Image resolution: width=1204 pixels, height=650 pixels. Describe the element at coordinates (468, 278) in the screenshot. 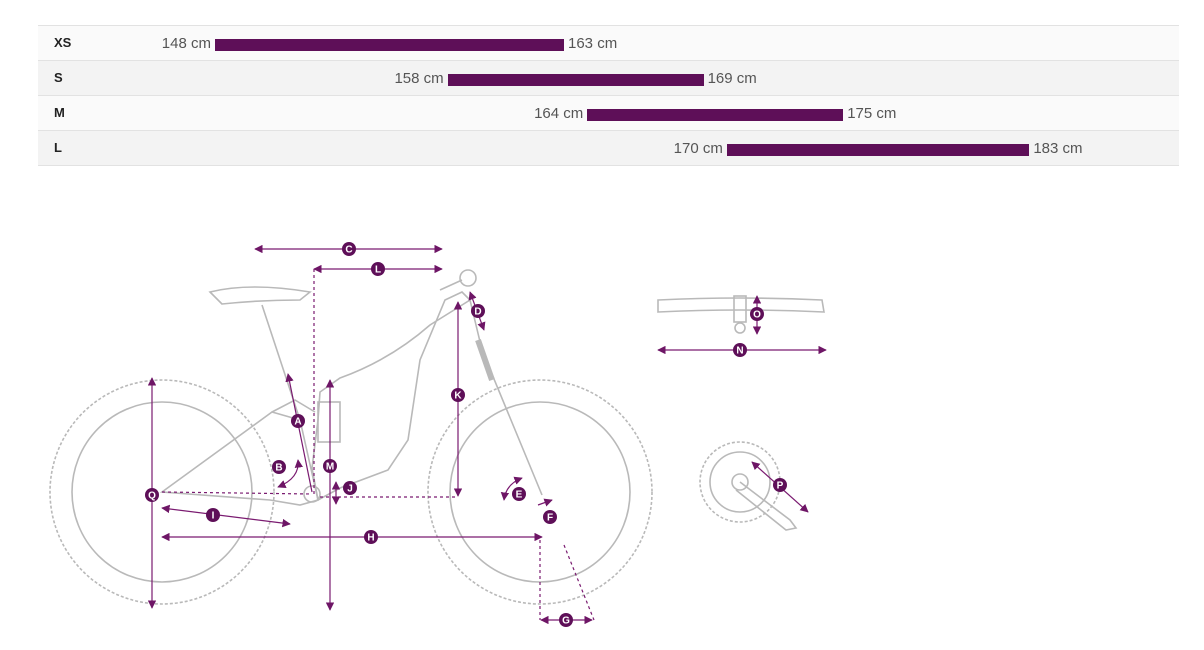

I see `handlebar-clamp` at that location.